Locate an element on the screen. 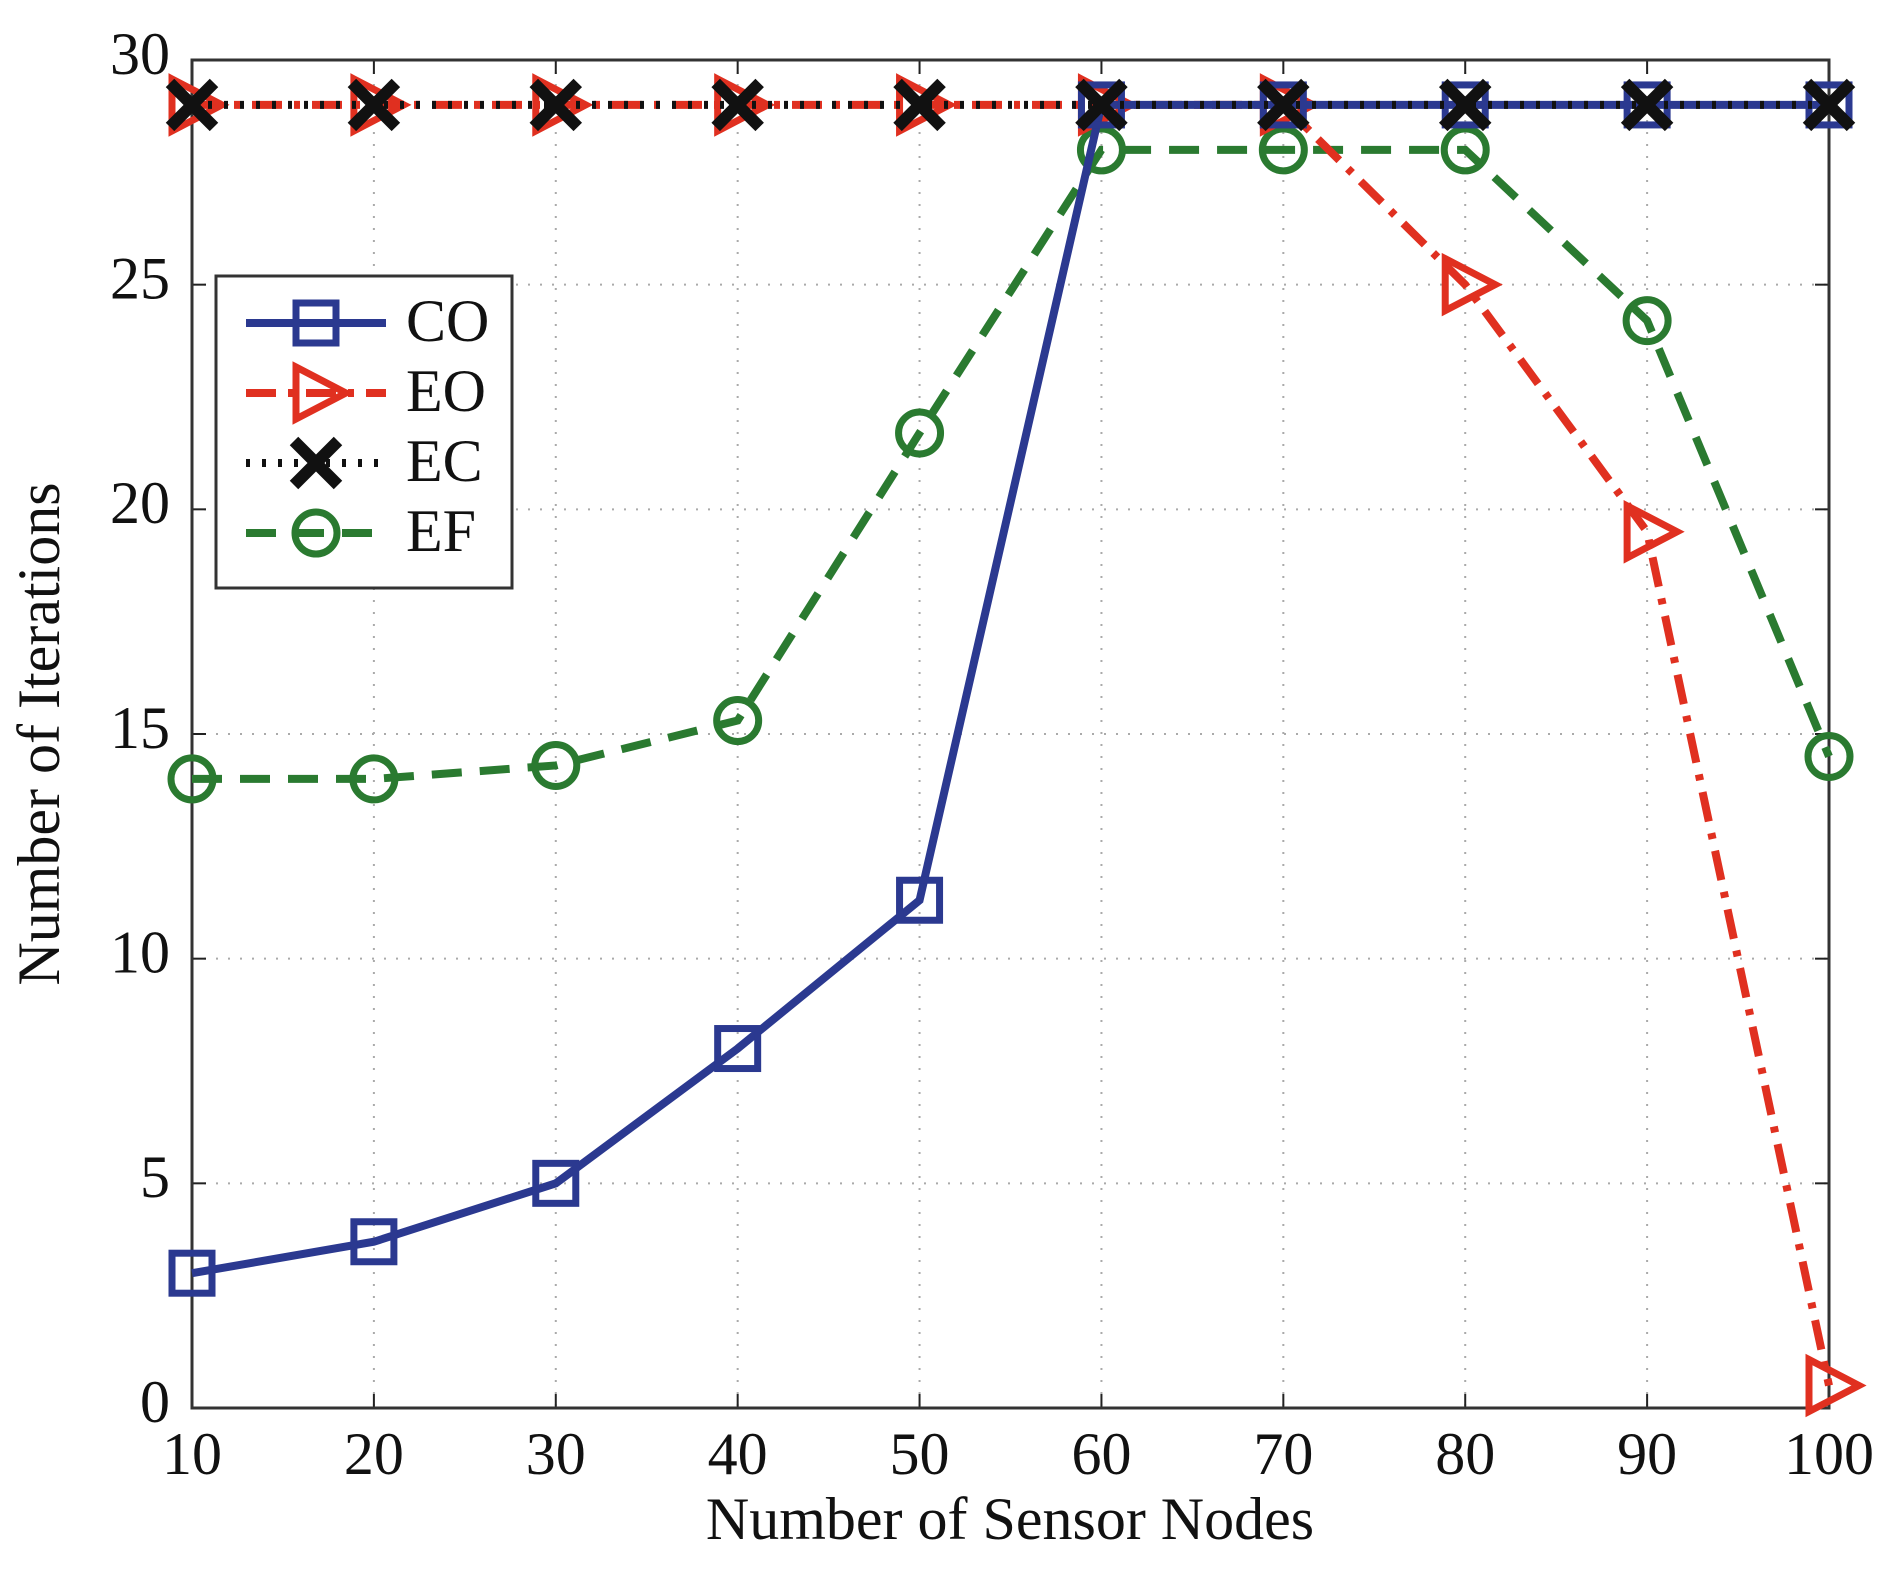  legend-label: EC is located at coordinates (444, 461).